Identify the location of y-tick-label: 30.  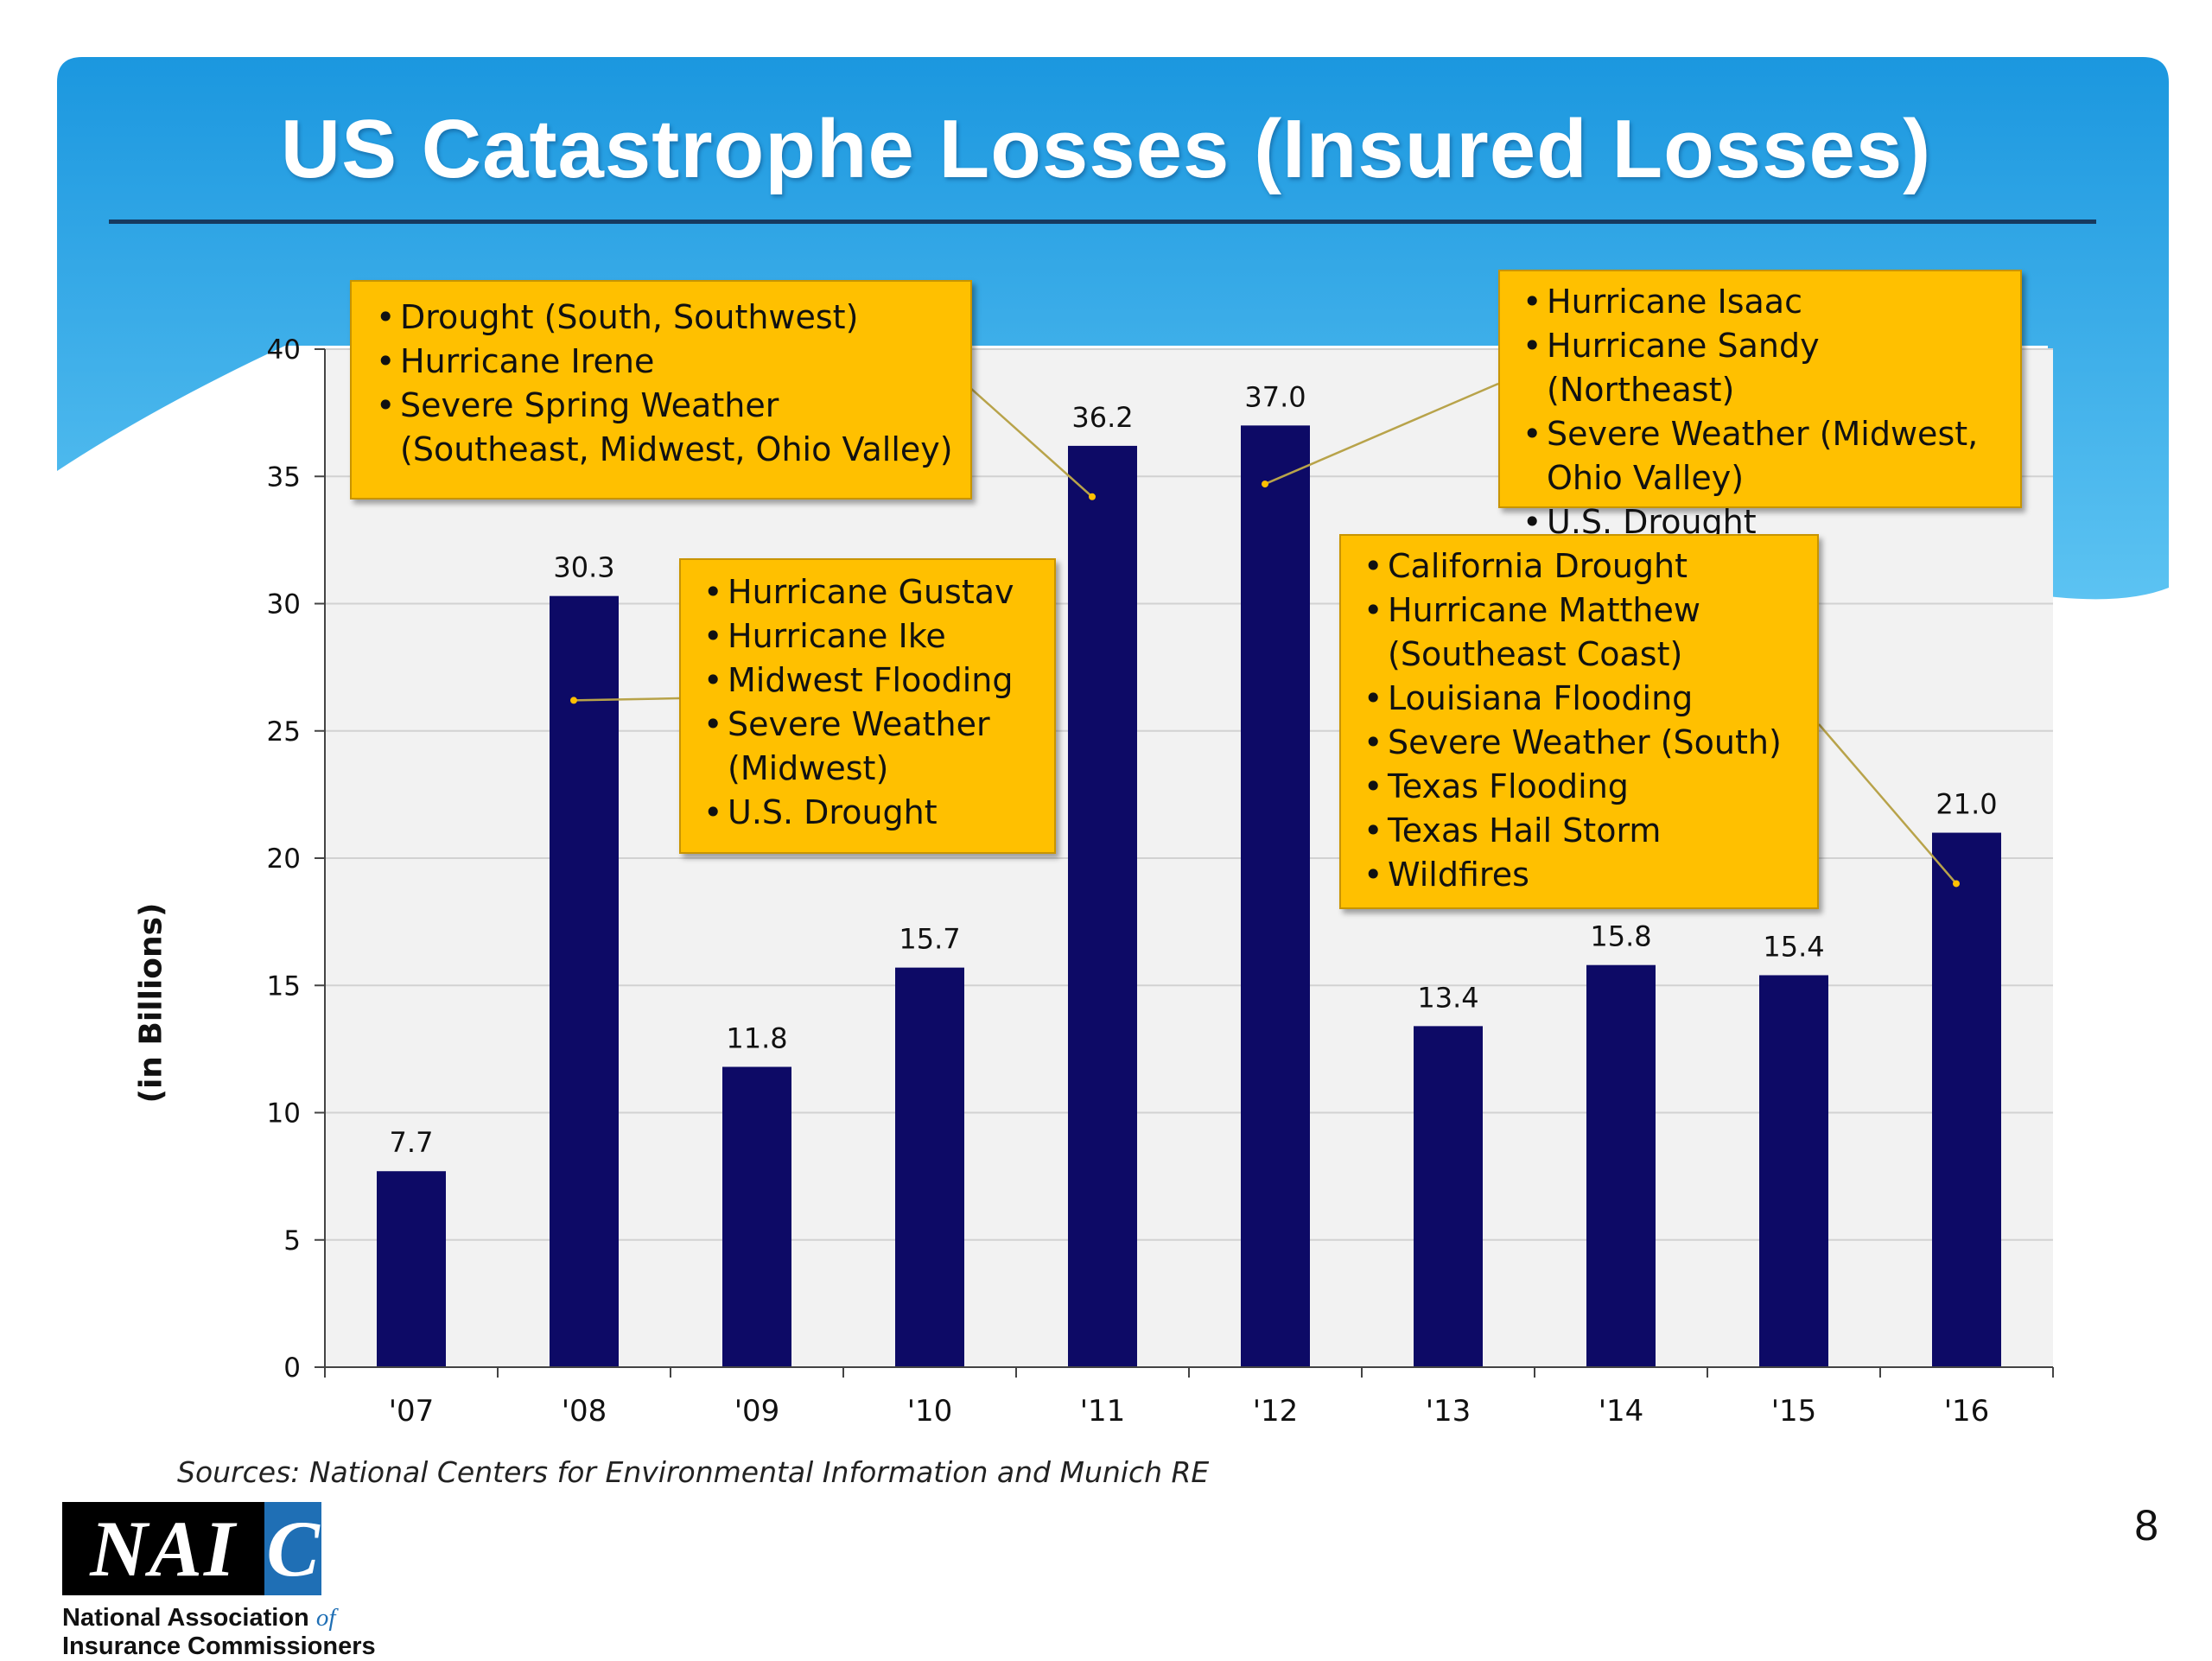
(284, 604).